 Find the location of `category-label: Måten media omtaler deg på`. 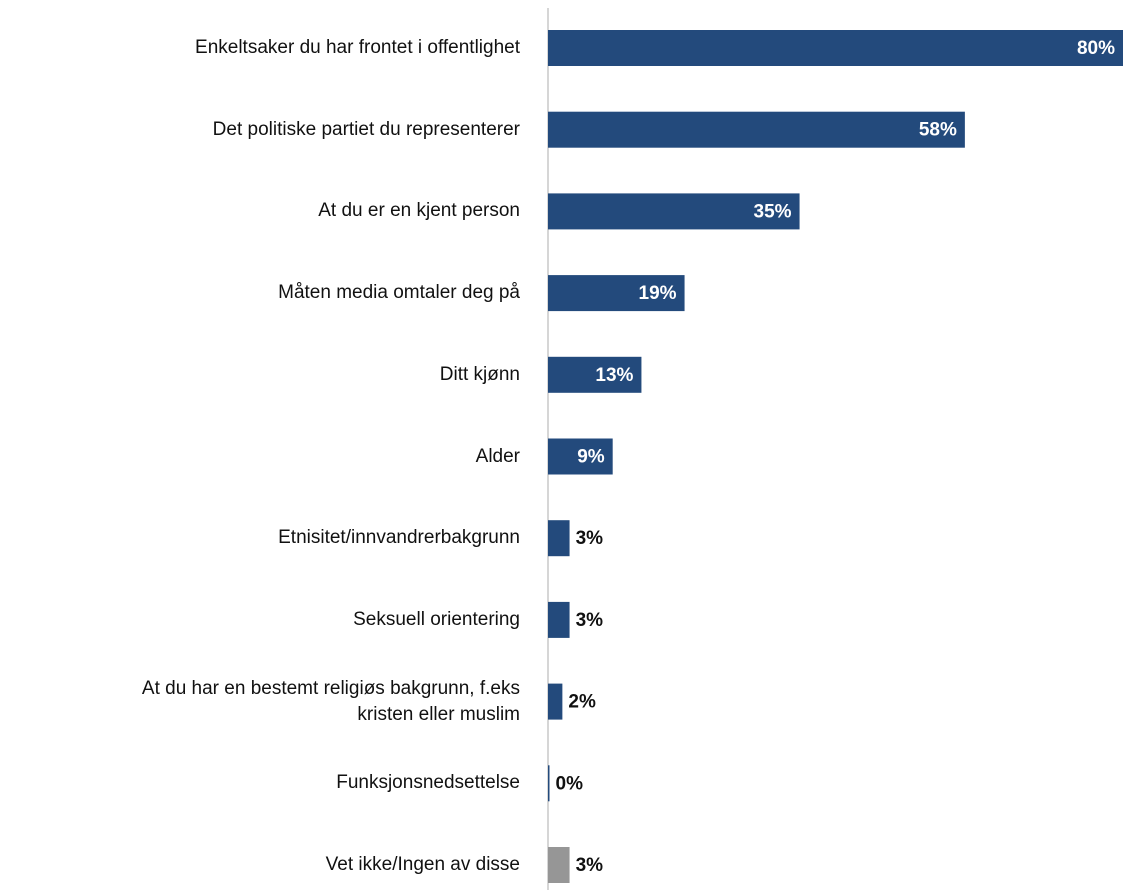

category-label: Måten media omtaler deg på is located at coordinates (399, 293).